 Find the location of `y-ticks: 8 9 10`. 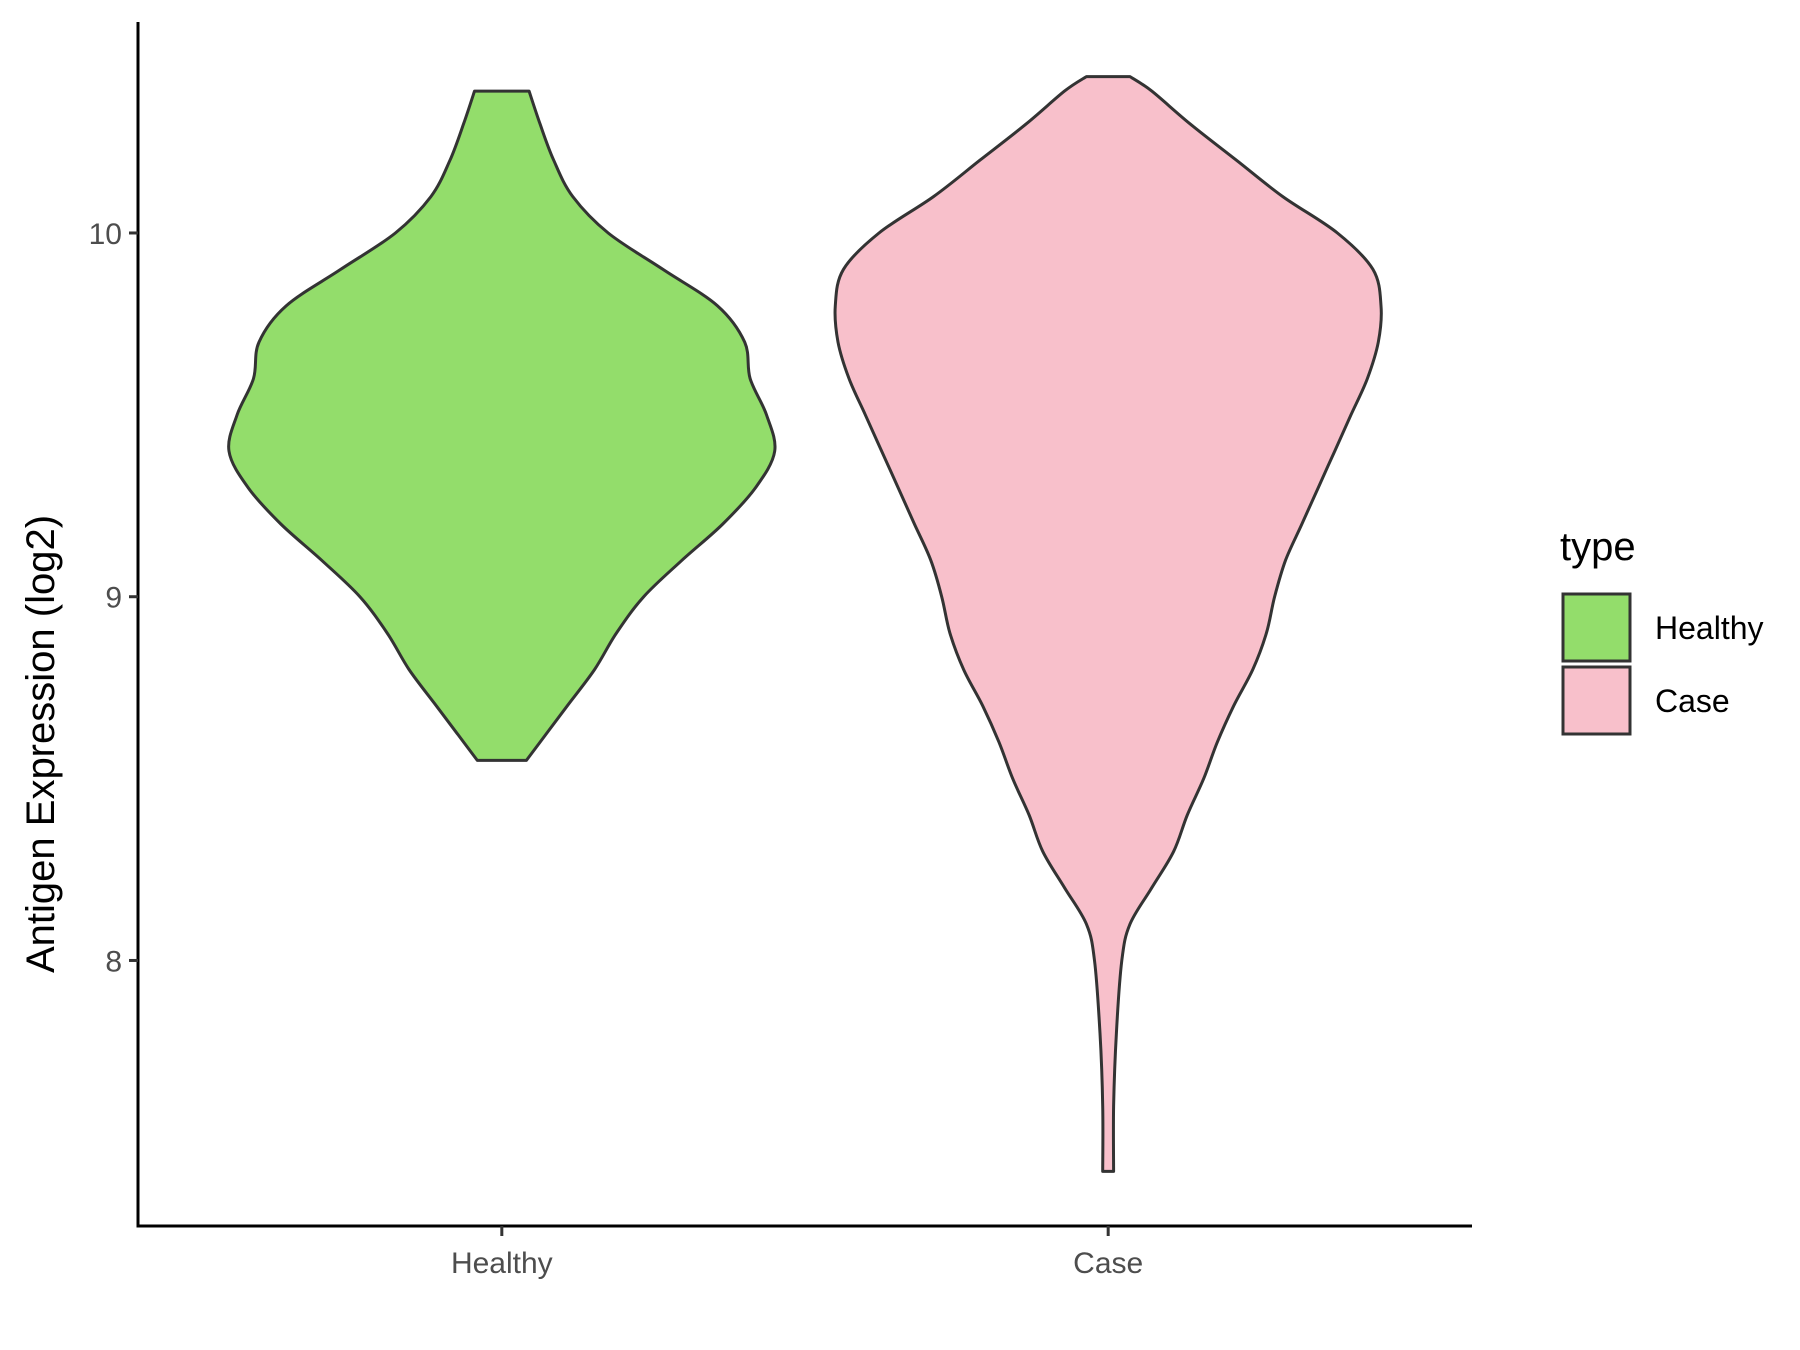

y-ticks: 8 9 10 is located at coordinates (113, 598).